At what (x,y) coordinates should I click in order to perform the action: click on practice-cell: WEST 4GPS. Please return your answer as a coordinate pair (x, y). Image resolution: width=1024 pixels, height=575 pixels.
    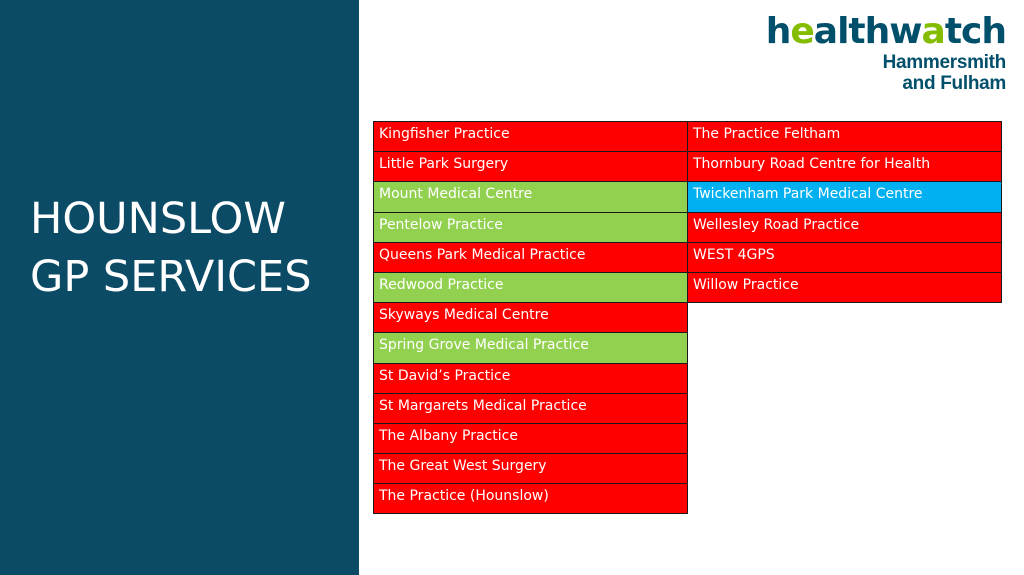
    Looking at the image, I should click on (845, 257).